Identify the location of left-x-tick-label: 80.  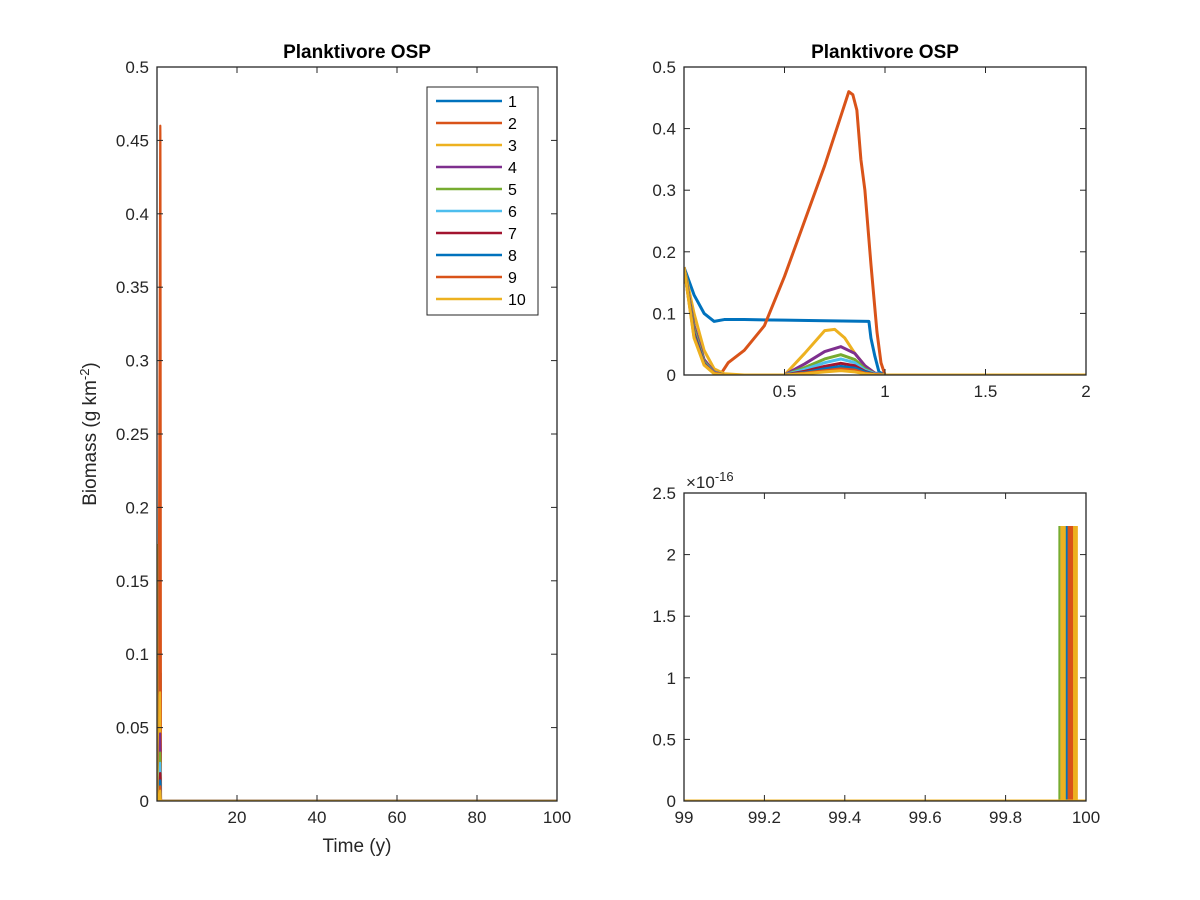
(477, 817).